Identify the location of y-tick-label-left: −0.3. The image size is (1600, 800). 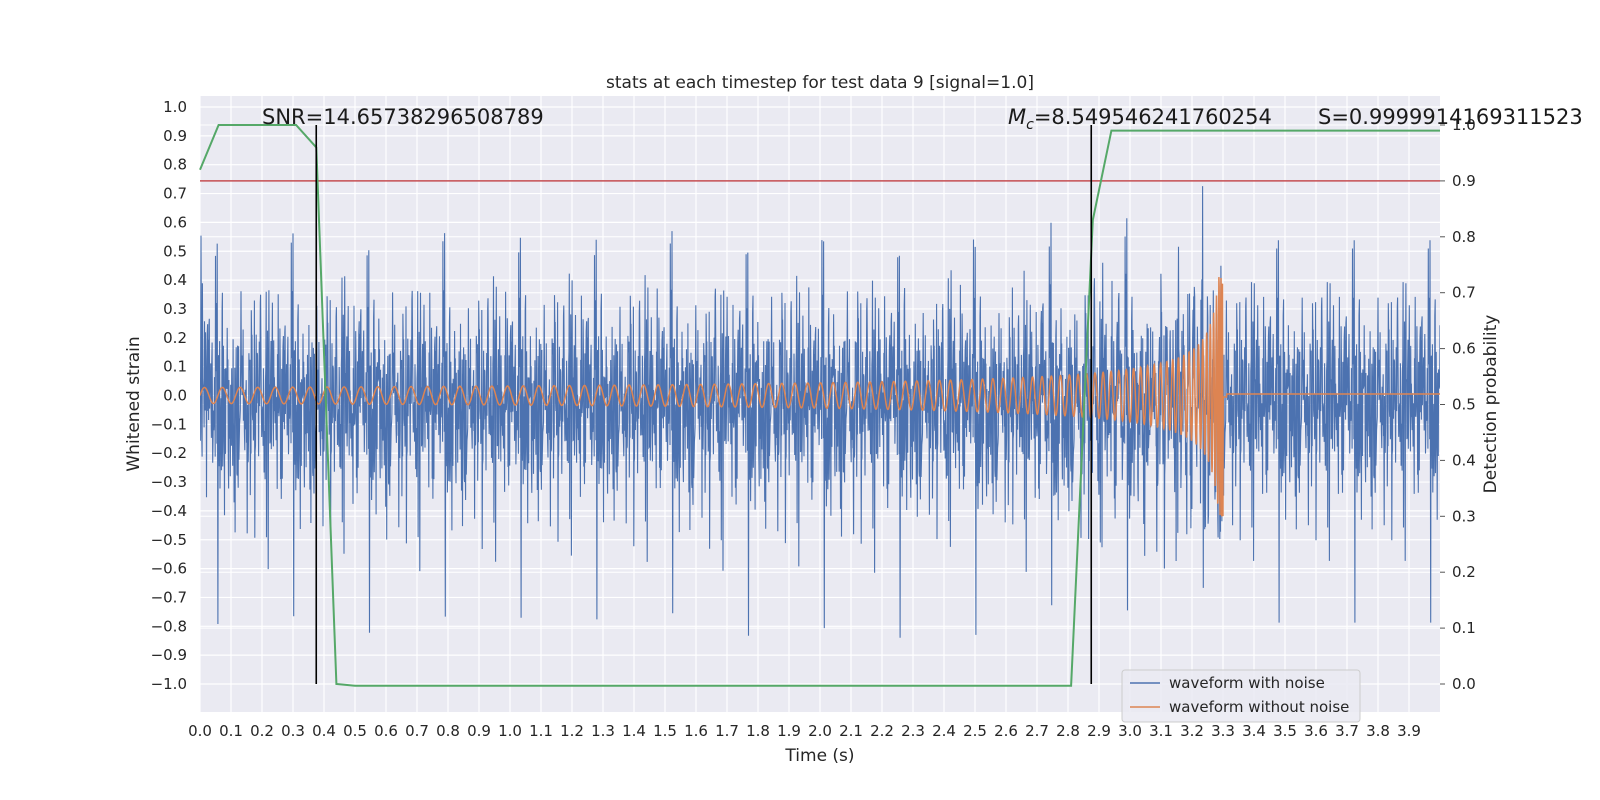
(169, 482).